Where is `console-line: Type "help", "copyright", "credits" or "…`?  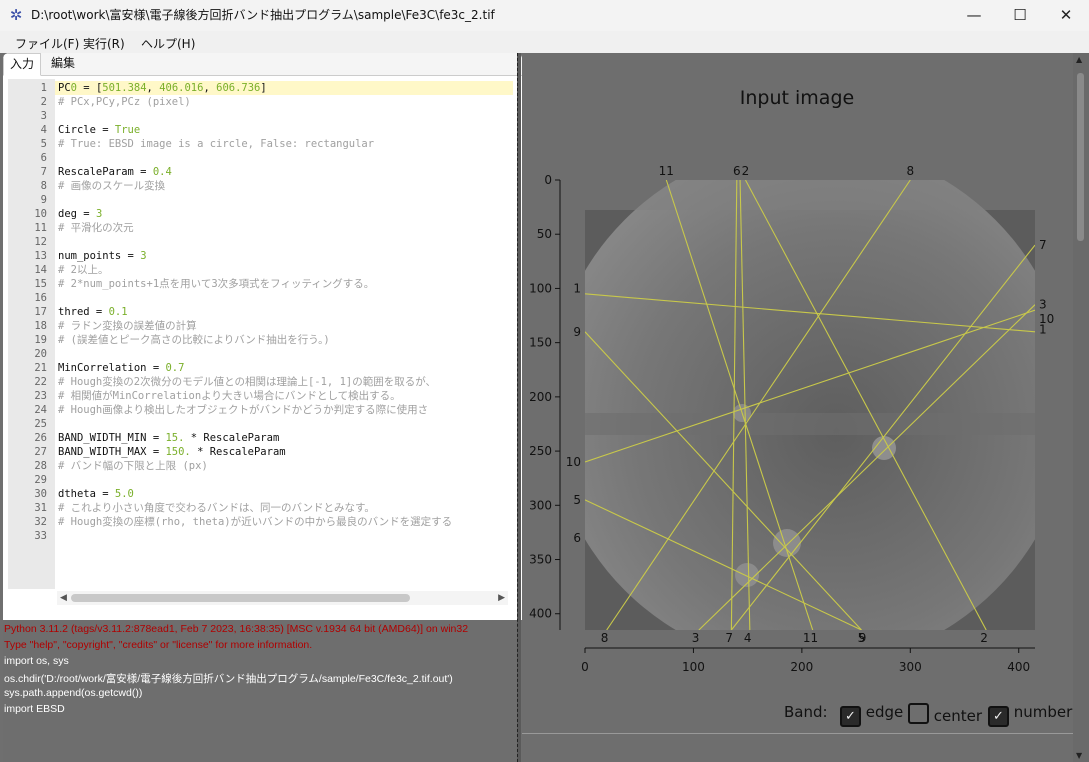 console-line: Type "help", "copyright", "credits" or "… is located at coordinates (158, 645).